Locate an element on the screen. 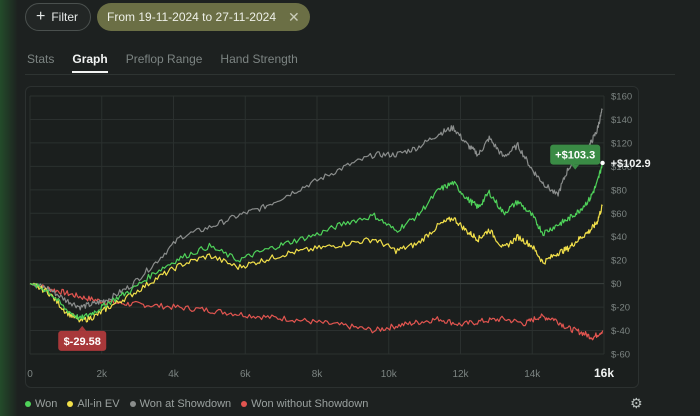 The image size is (700, 416). tab-graph: Graph is located at coordinates (90, 62).